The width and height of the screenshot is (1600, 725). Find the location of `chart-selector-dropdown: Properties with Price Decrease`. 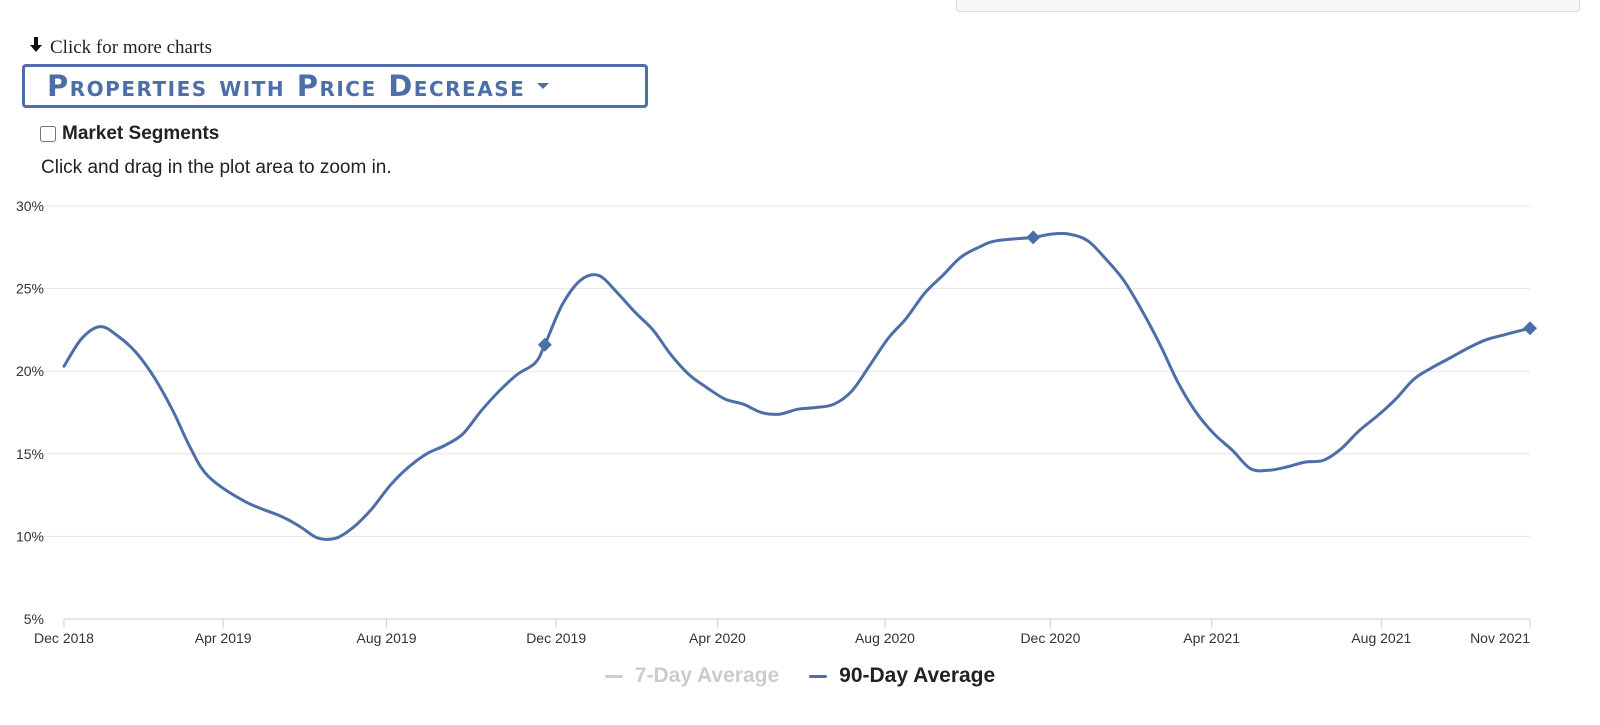

chart-selector-dropdown: Properties with Price Decrease is located at coordinates (335, 86).